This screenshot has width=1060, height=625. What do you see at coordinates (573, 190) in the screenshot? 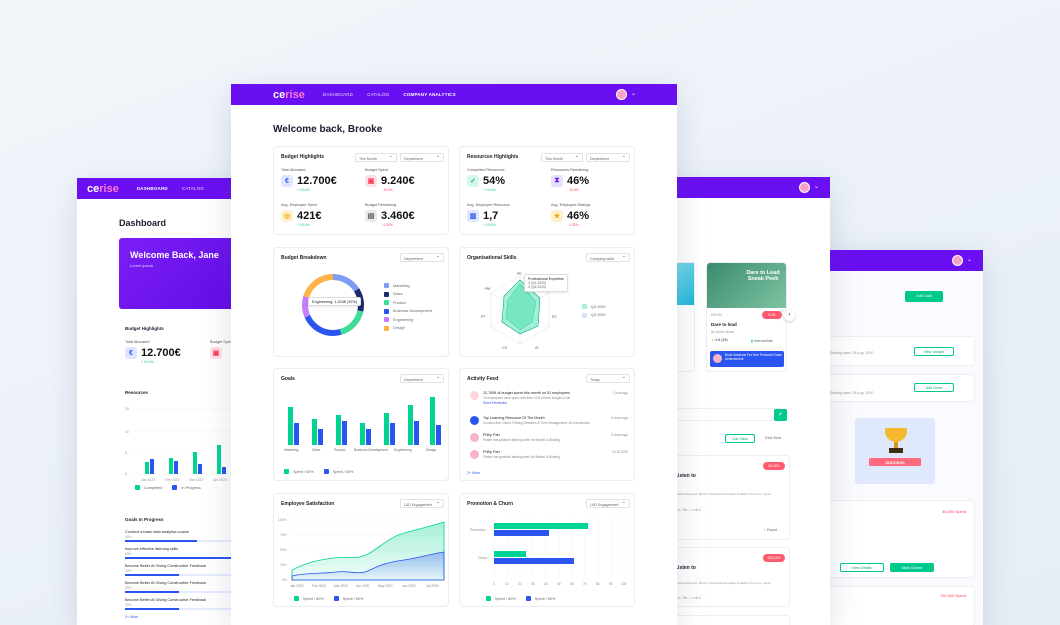
I see `metric-delta: - 10.4%` at bounding box center [573, 190].